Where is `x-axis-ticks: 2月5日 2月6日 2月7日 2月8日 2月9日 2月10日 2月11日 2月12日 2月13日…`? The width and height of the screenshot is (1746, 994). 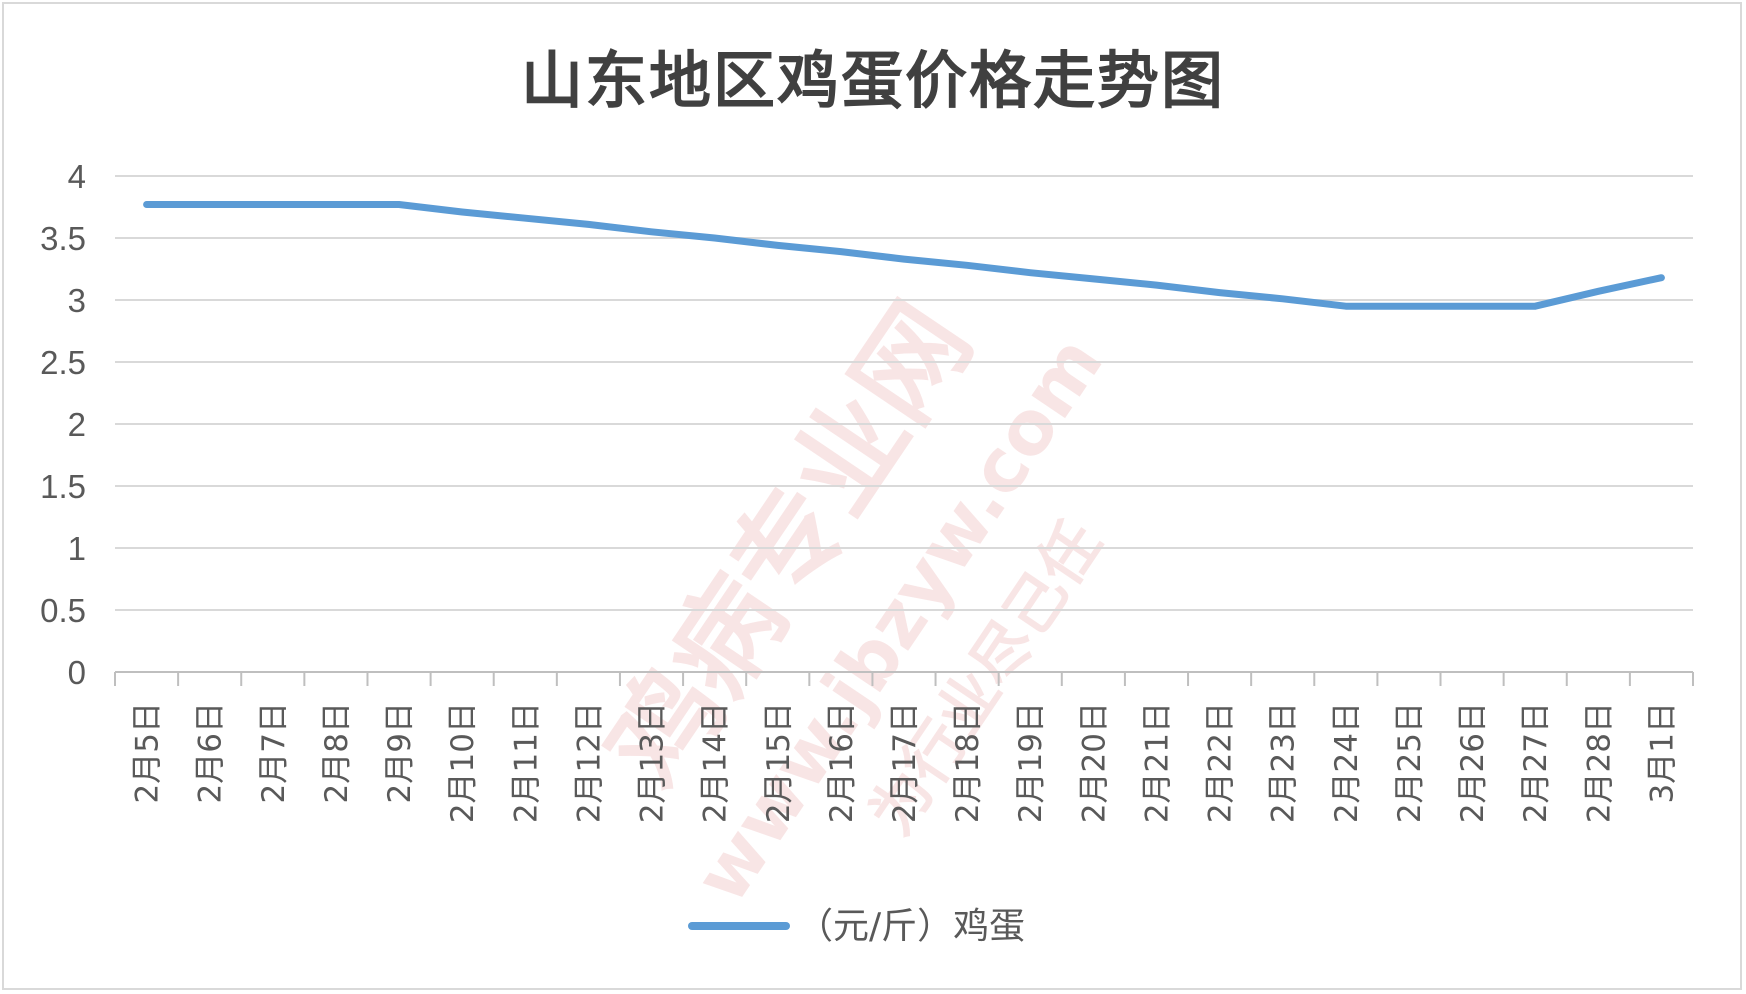 x-axis-ticks: 2月5日 2月6日 2月7日 2月8日 2月9日 2月10日 2月11日 2月12日 2月13日… is located at coordinates (905, 762).